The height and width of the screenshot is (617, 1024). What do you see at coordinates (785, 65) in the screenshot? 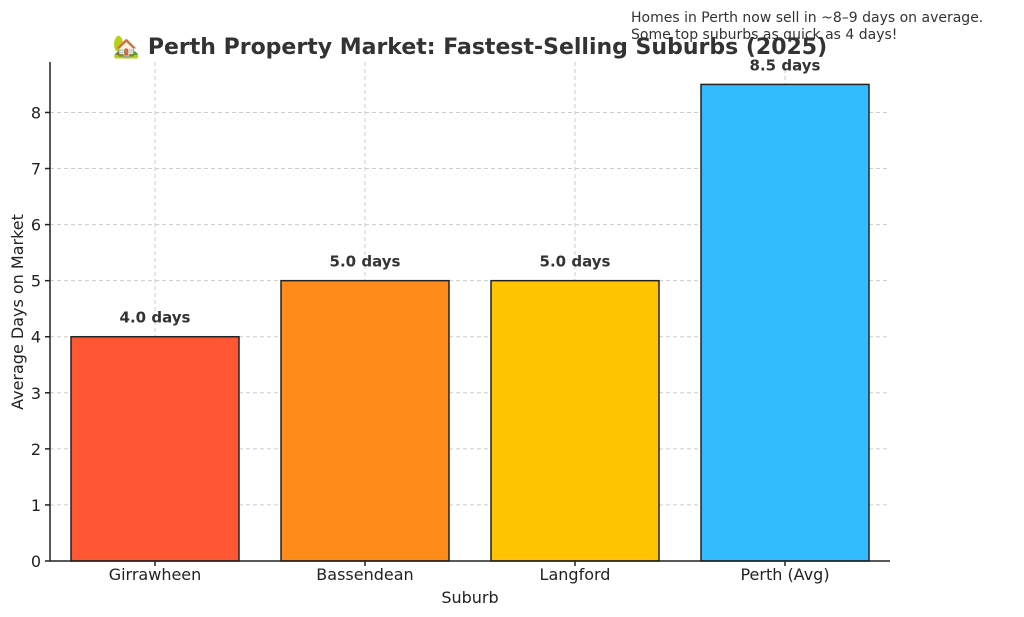
I see `data-label: 8.5 days` at bounding box center [785, 65].